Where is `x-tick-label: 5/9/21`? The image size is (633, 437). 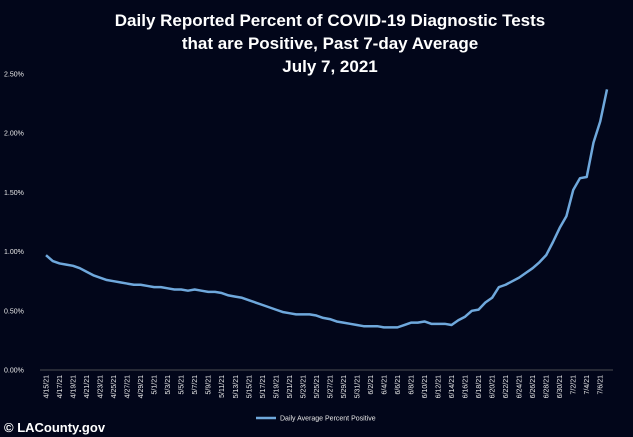 x-tick-label: 5/9/21 is located at coordinates (209, 385).